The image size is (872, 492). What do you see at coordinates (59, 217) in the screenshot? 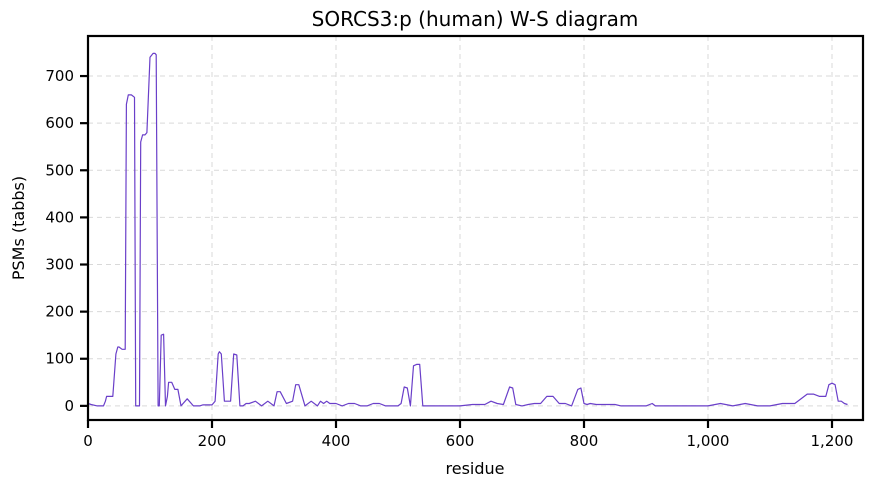
I see `y-tick-label: 400` at bounding box center [59, 217].